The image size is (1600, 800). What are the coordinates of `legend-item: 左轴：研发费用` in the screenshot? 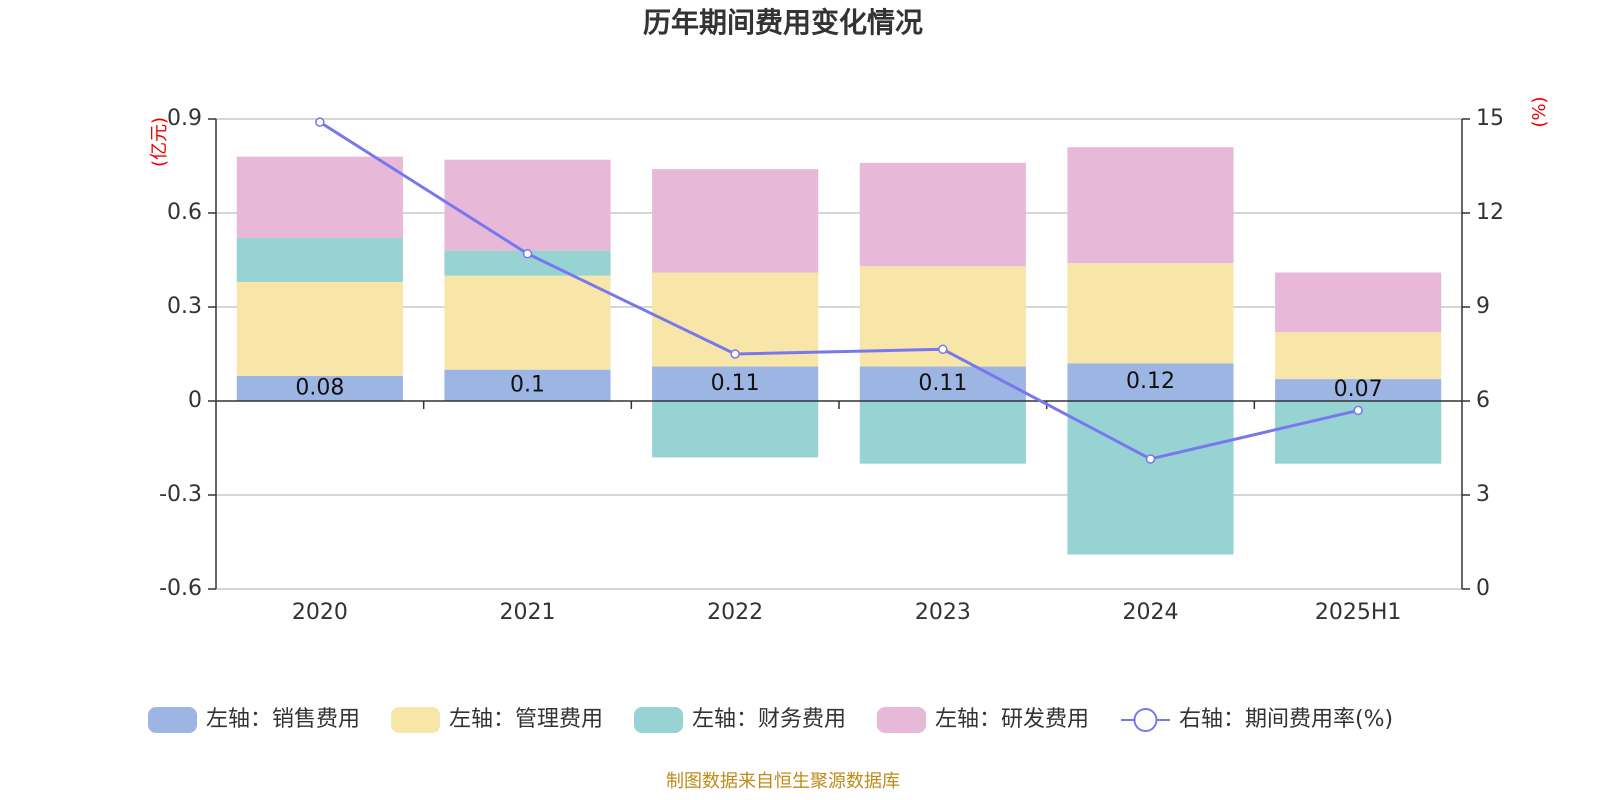 It's located at (983, 720).